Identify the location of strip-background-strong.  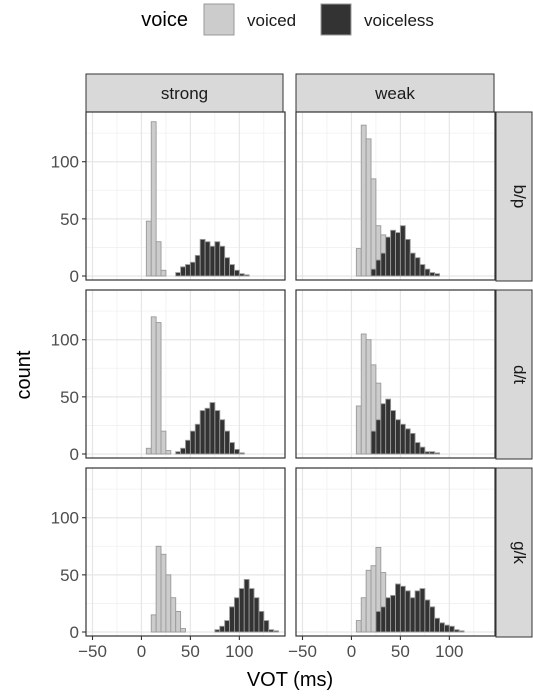
(184, 93).